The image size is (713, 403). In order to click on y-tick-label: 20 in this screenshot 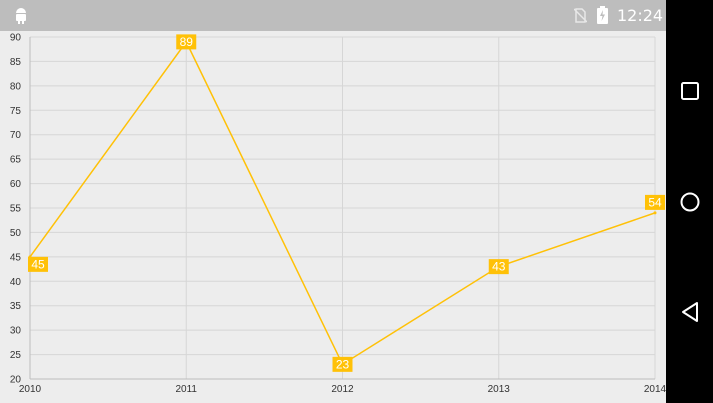, I will do `click(16, 380)`.